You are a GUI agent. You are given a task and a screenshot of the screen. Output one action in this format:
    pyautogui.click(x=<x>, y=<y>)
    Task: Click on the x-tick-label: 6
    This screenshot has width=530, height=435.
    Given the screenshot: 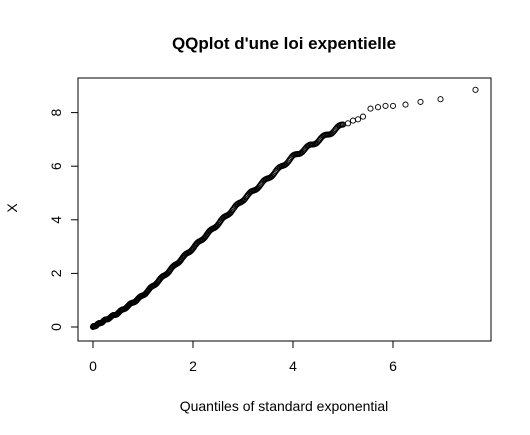 What is the action you would take?
    pyautogui.click(x=393, y=366)
    